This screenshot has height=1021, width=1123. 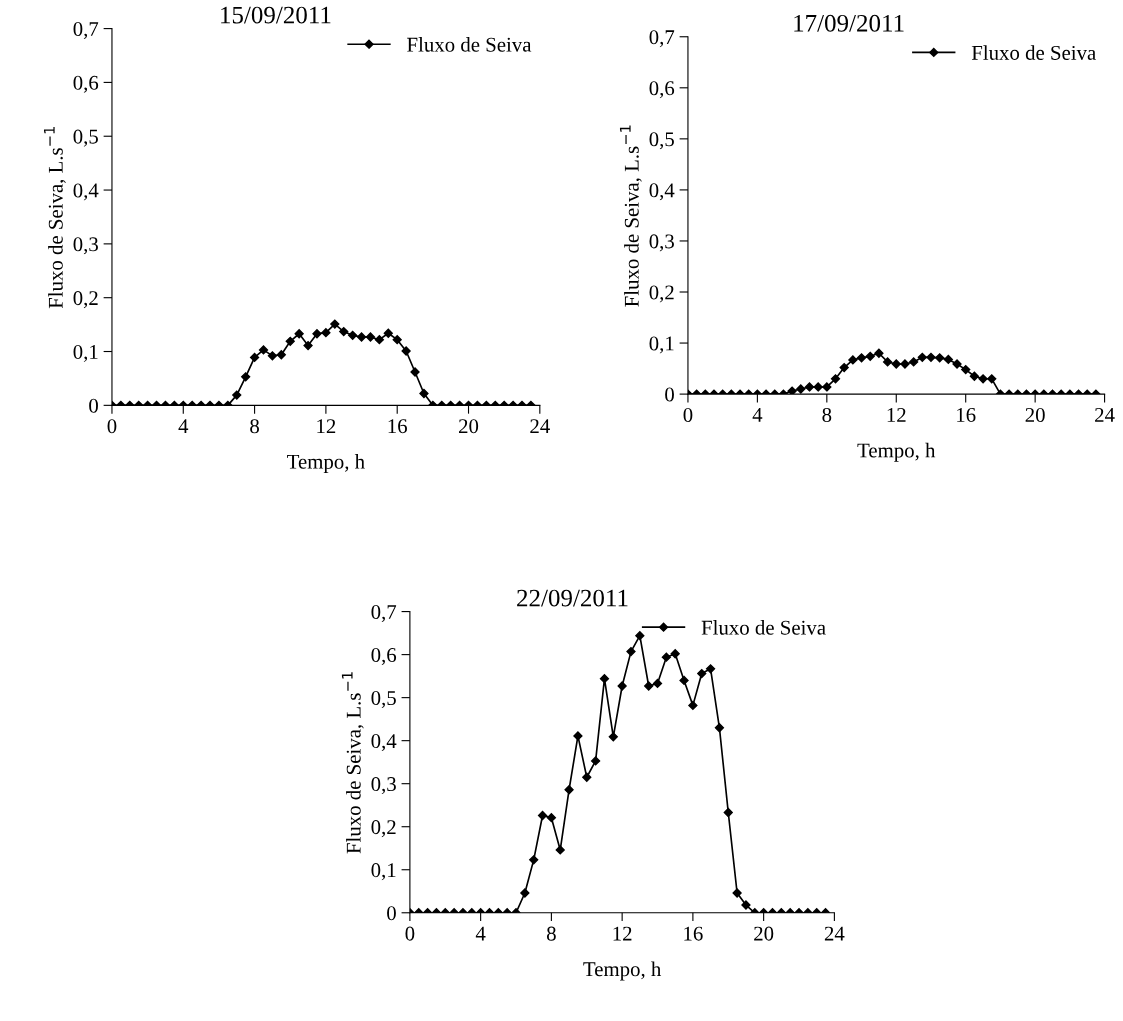 What do you see at coordinates (849, 23) in the screenshot?
I see `chart-title: 17/09/2011` at bounding box center [849, 23].